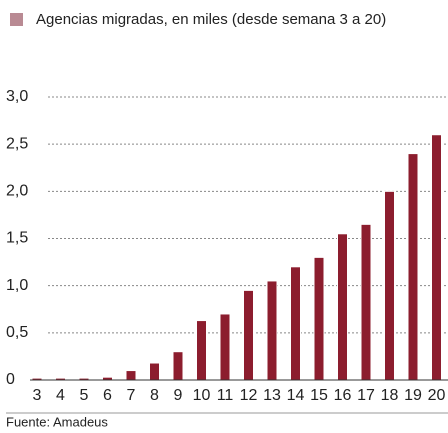 The image size is (448, 433). Describe the element at coordinates (437, 395) in the screenshot. I see `x-tick-label: 20` at that location.